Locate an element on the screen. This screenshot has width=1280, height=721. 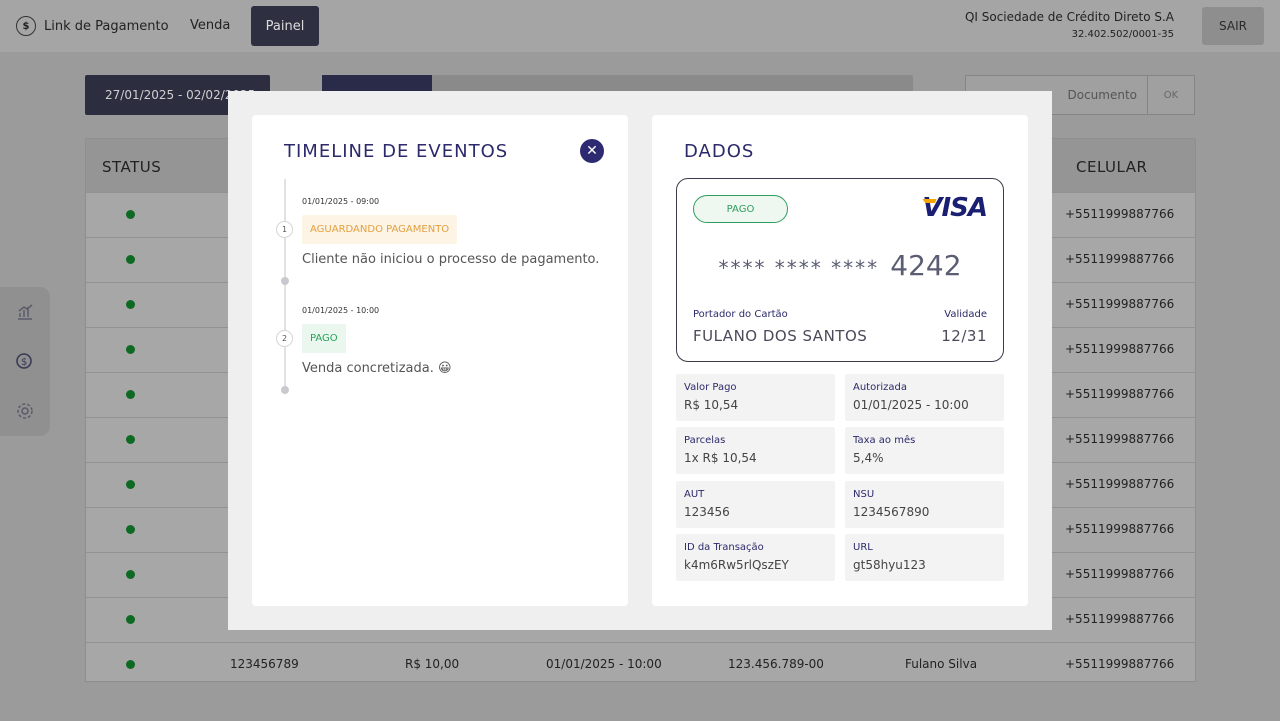
sidebar: $ is located at coordinates (25, 361).